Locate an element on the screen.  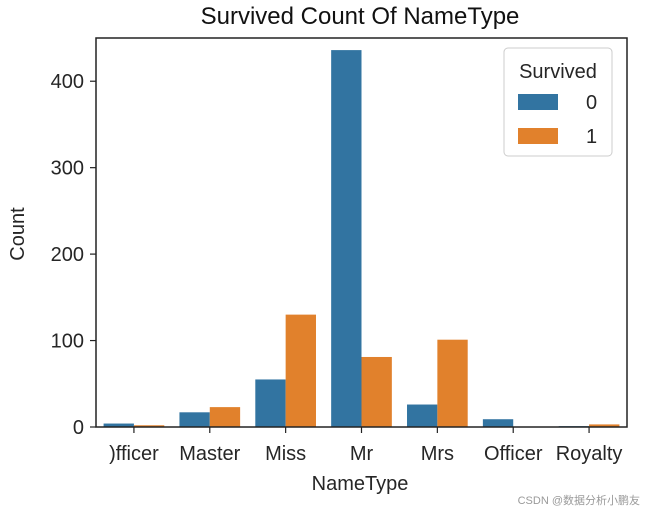
legend-title: Survived is located at coordinates (558, 72).